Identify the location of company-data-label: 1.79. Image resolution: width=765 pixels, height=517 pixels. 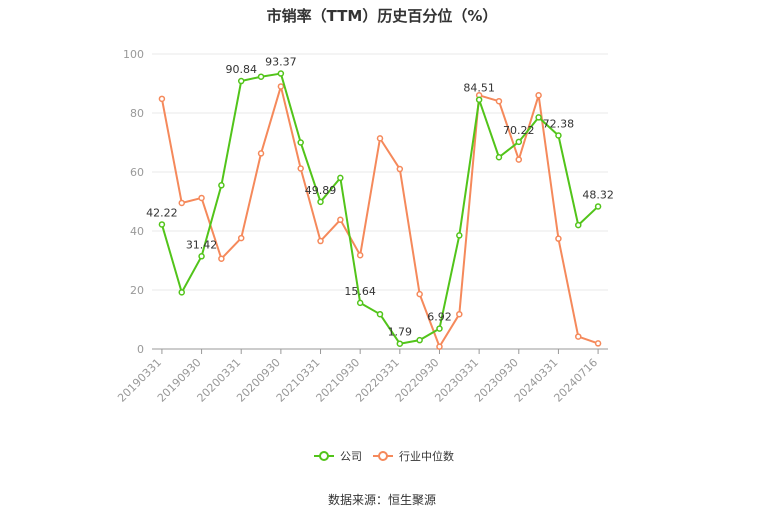
(400, 332).